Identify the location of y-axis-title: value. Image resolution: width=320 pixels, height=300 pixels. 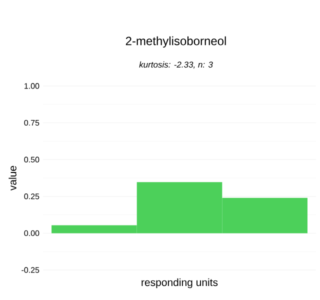
(12, 178).